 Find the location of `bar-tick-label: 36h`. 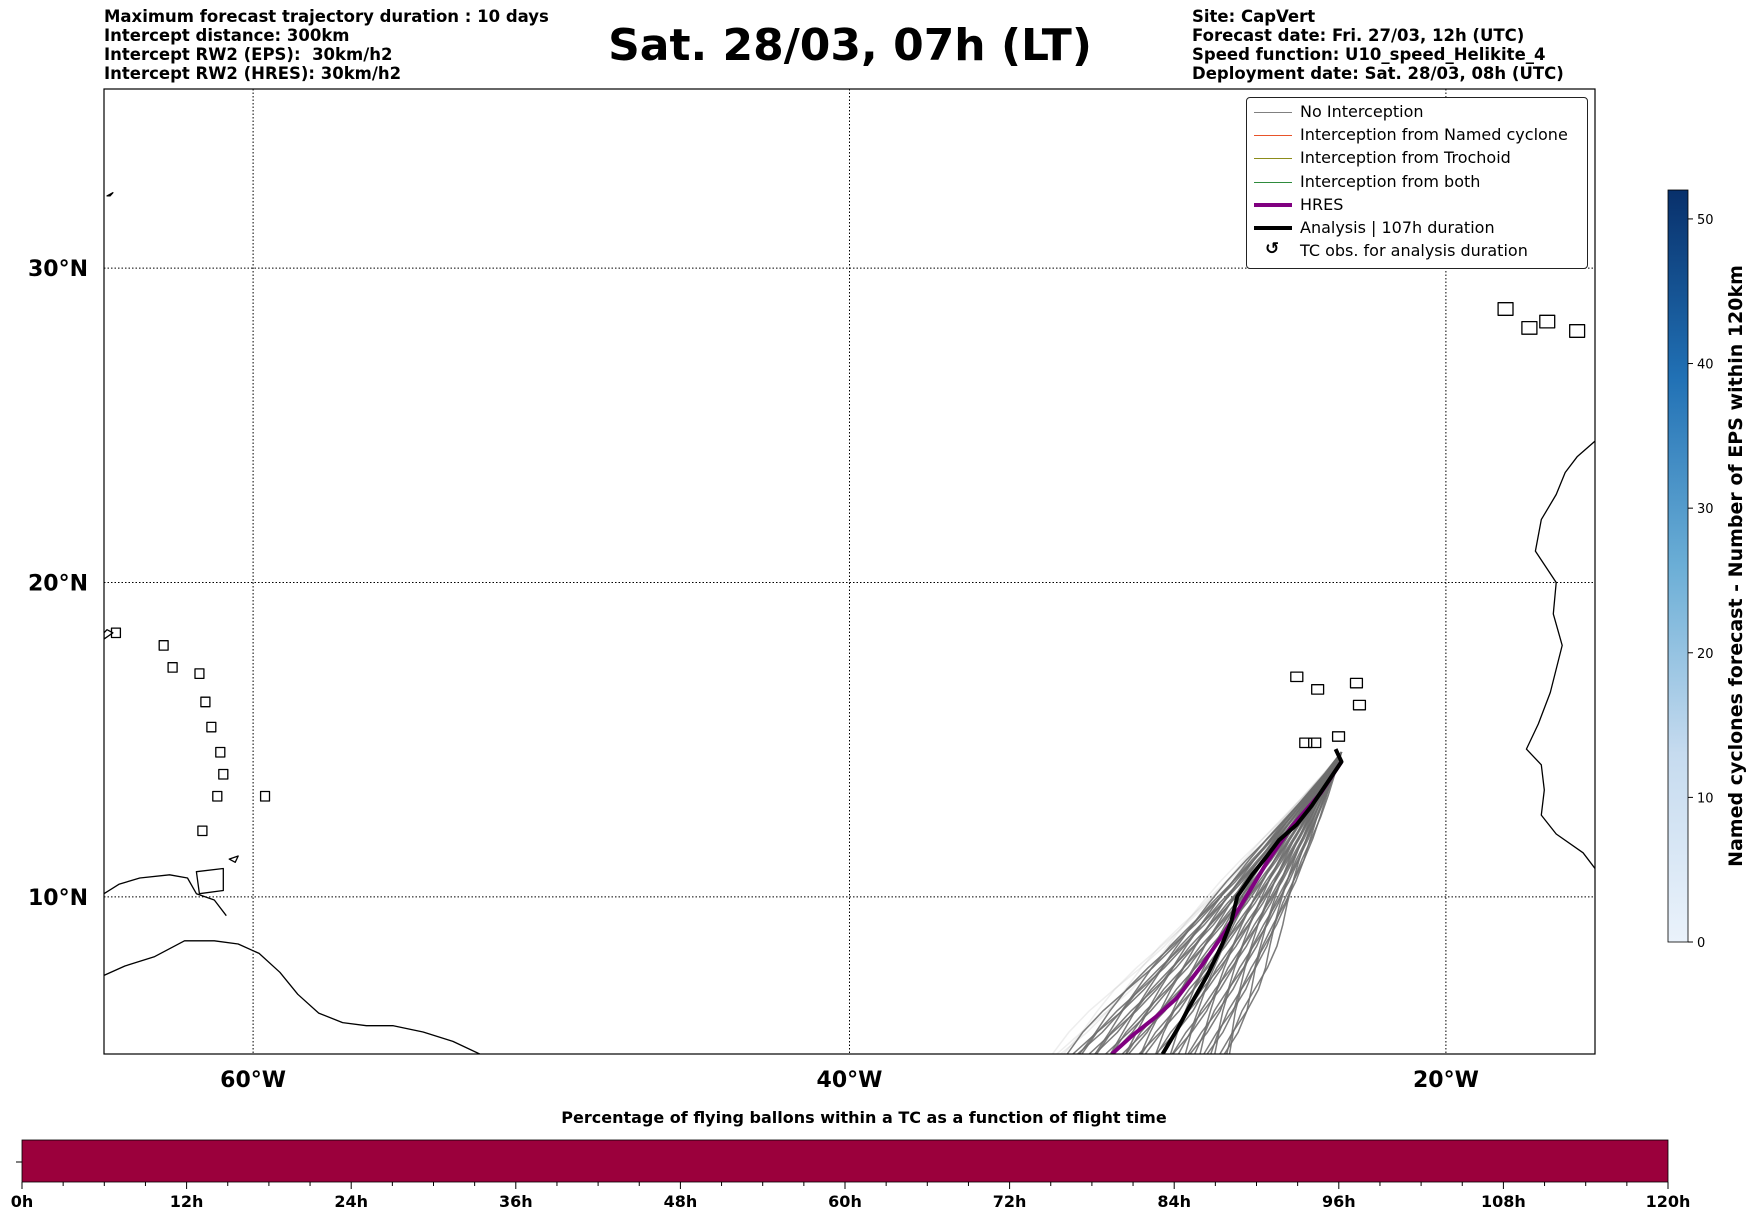

bar-tick-label: 36h is located at coordinates (516, 1201).